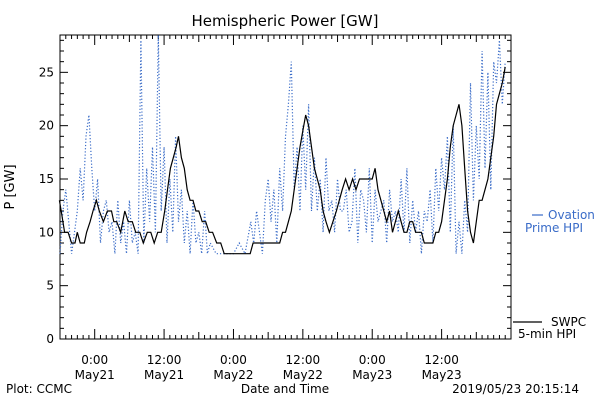  I want to click on legend: Ovation Prime HPI SWPC 5-min HPI, so click(554, 274).